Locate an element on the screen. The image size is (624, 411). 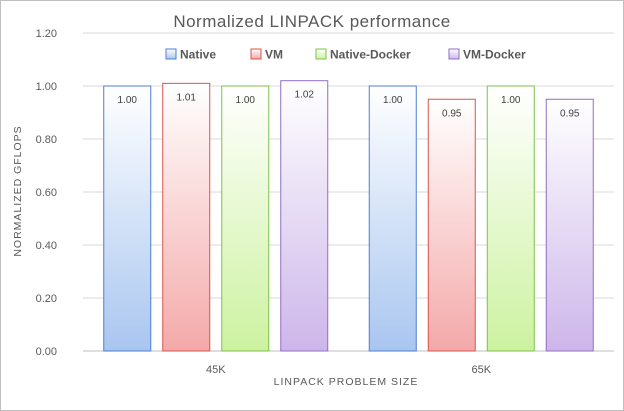
legend-item-vm-docker: VM-Docker is located at coordinates (487, 55).